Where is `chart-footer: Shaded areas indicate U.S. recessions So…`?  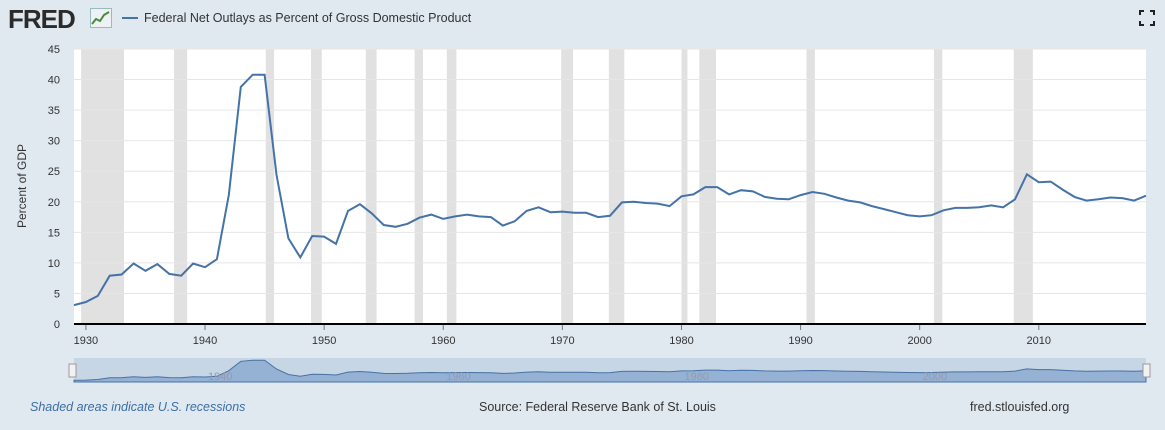
chart-footer: Shaded areas indicate U.S. recessions So… is located at coordinates (582, 408).